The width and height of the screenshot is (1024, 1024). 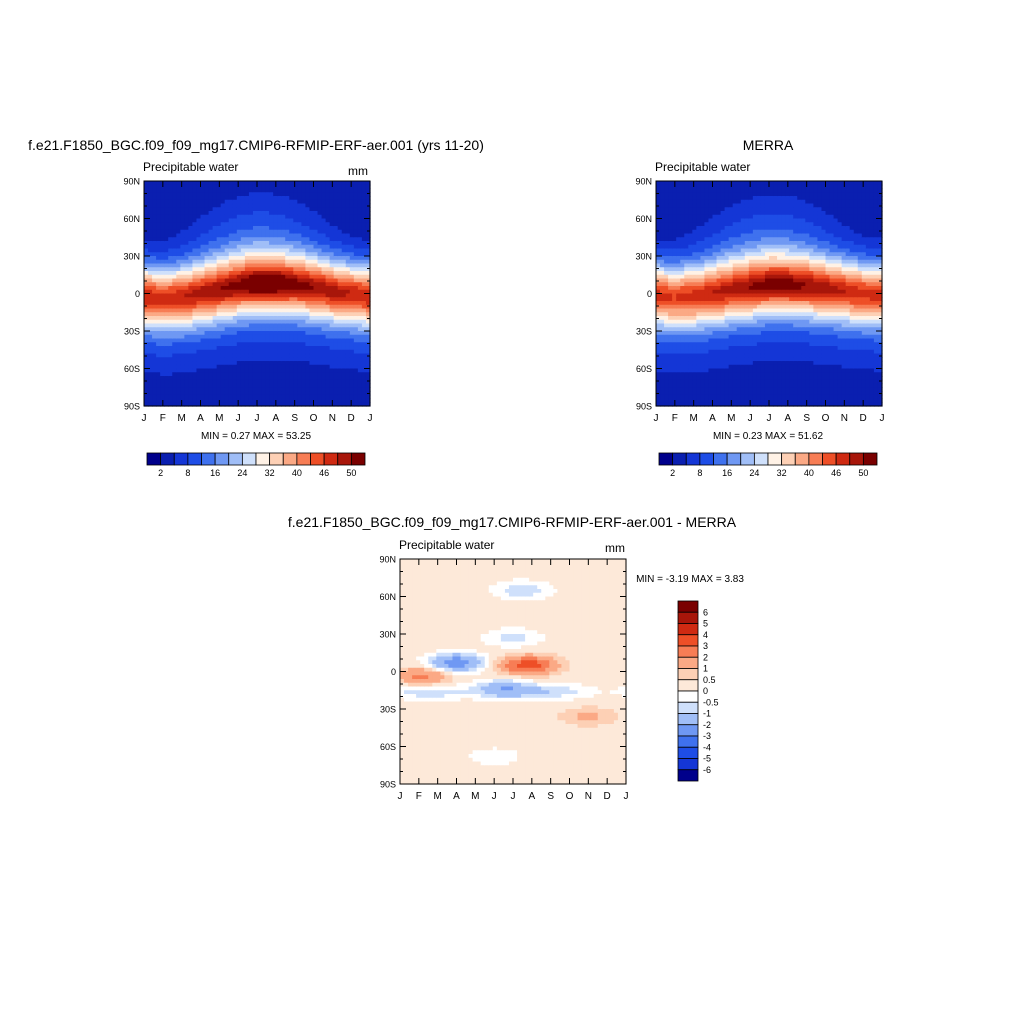 I want to click on x-tick-label: S, so click(x=294, y=418).